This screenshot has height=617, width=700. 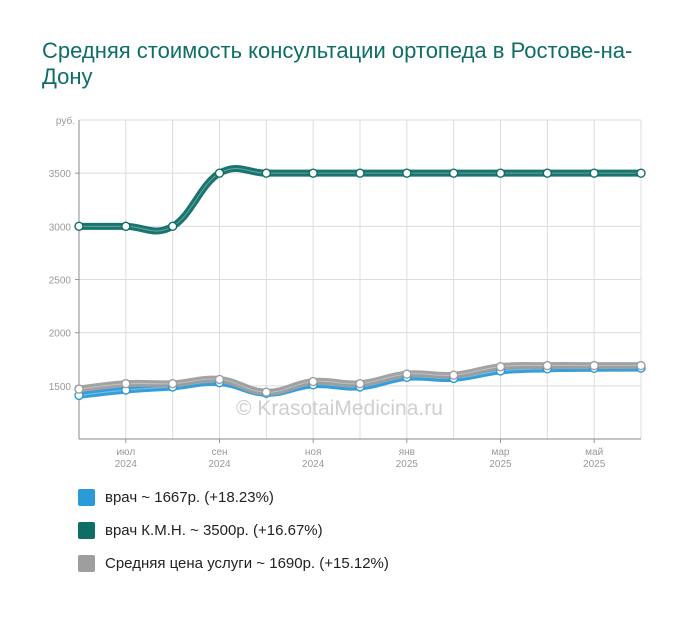 What do you see at coordinates (407, 452) in the screenshot?
I see `x-tick-label: янв` at bounding box center [407, 452].